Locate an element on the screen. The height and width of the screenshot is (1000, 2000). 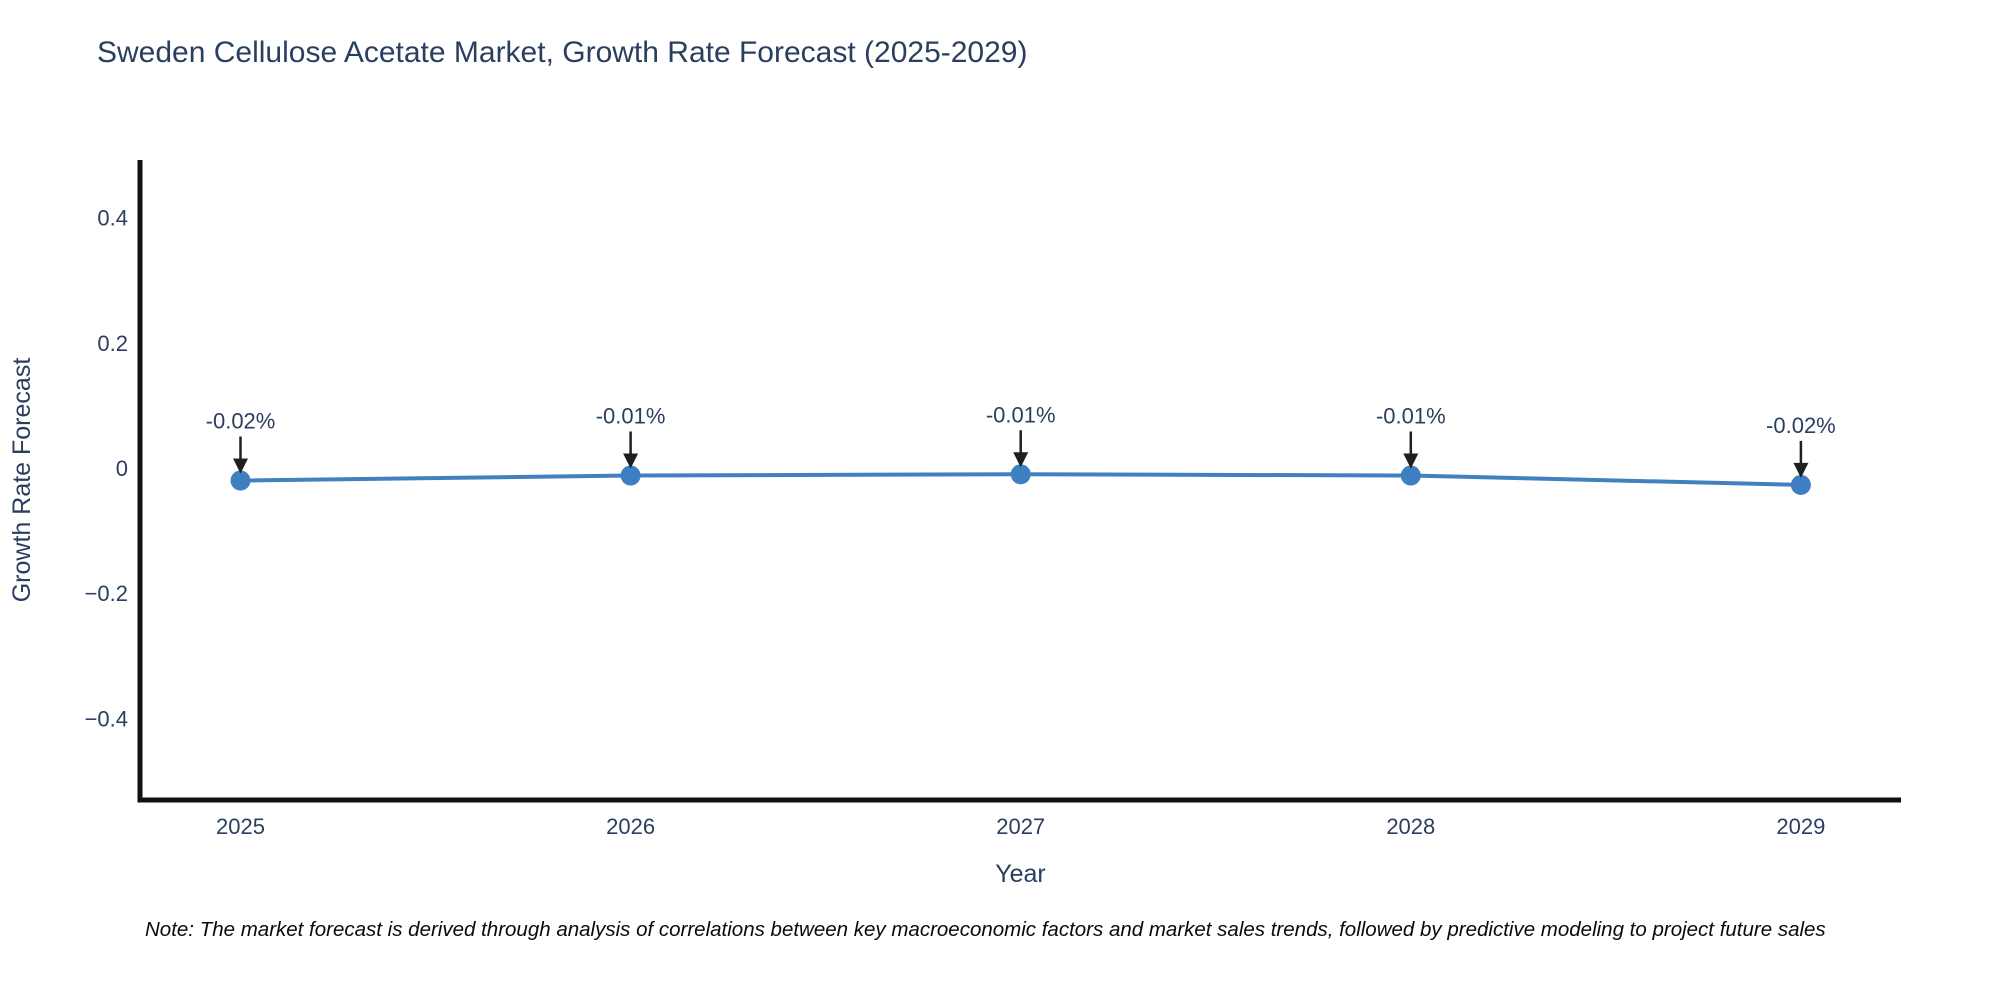
y-tick-label: 0.2 is located at coordinates (112, 343).